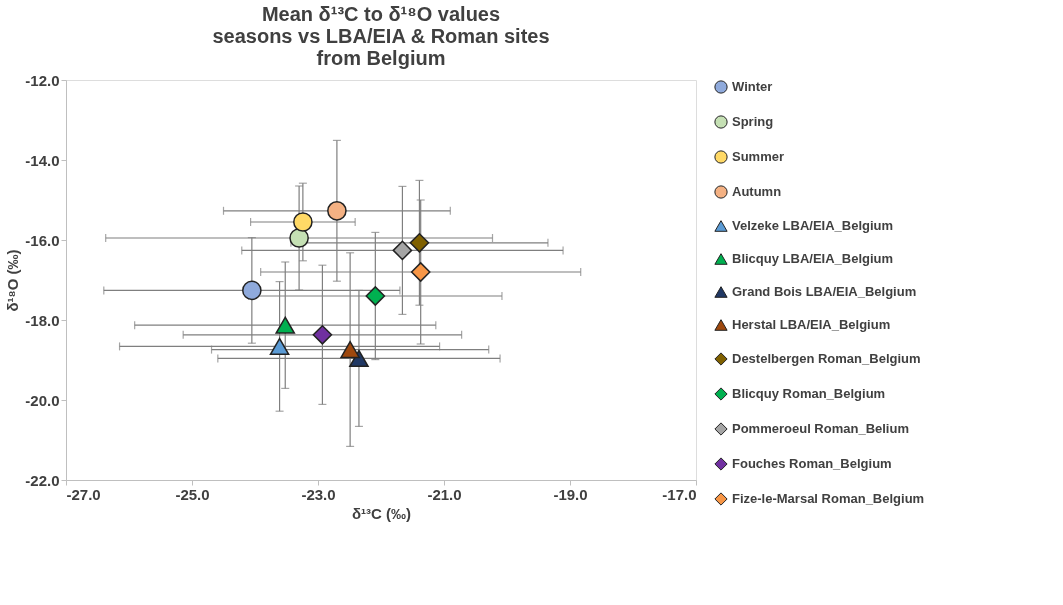  I want to click on x-tick-label: -25.0, so click(192, 494).